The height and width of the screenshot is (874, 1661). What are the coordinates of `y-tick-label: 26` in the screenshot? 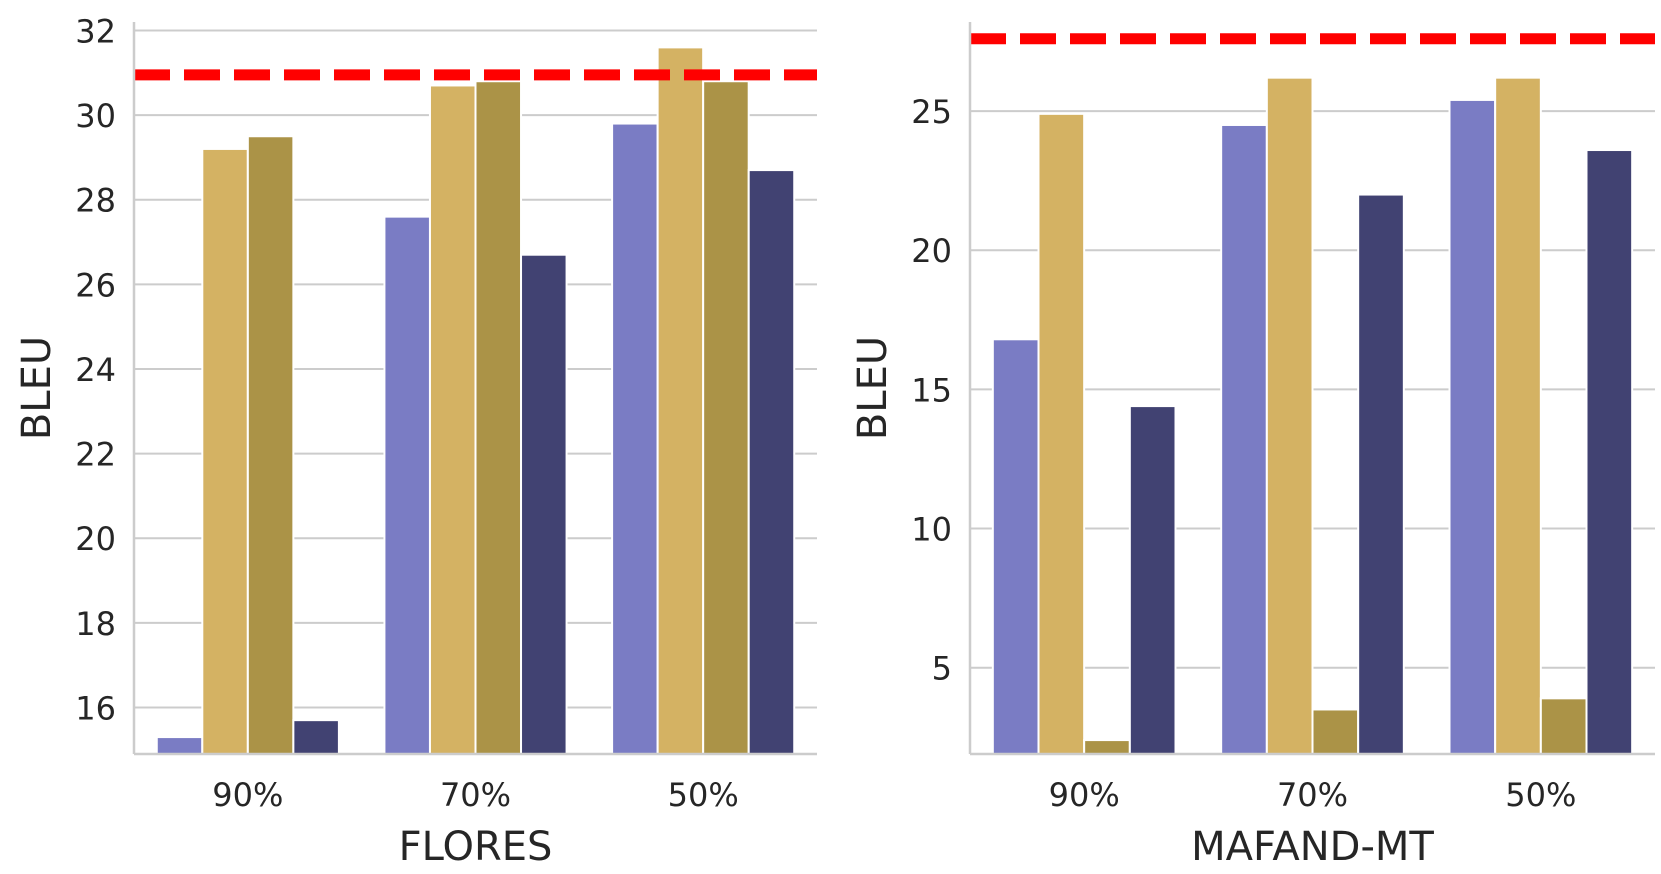 It's located at (95, 285).